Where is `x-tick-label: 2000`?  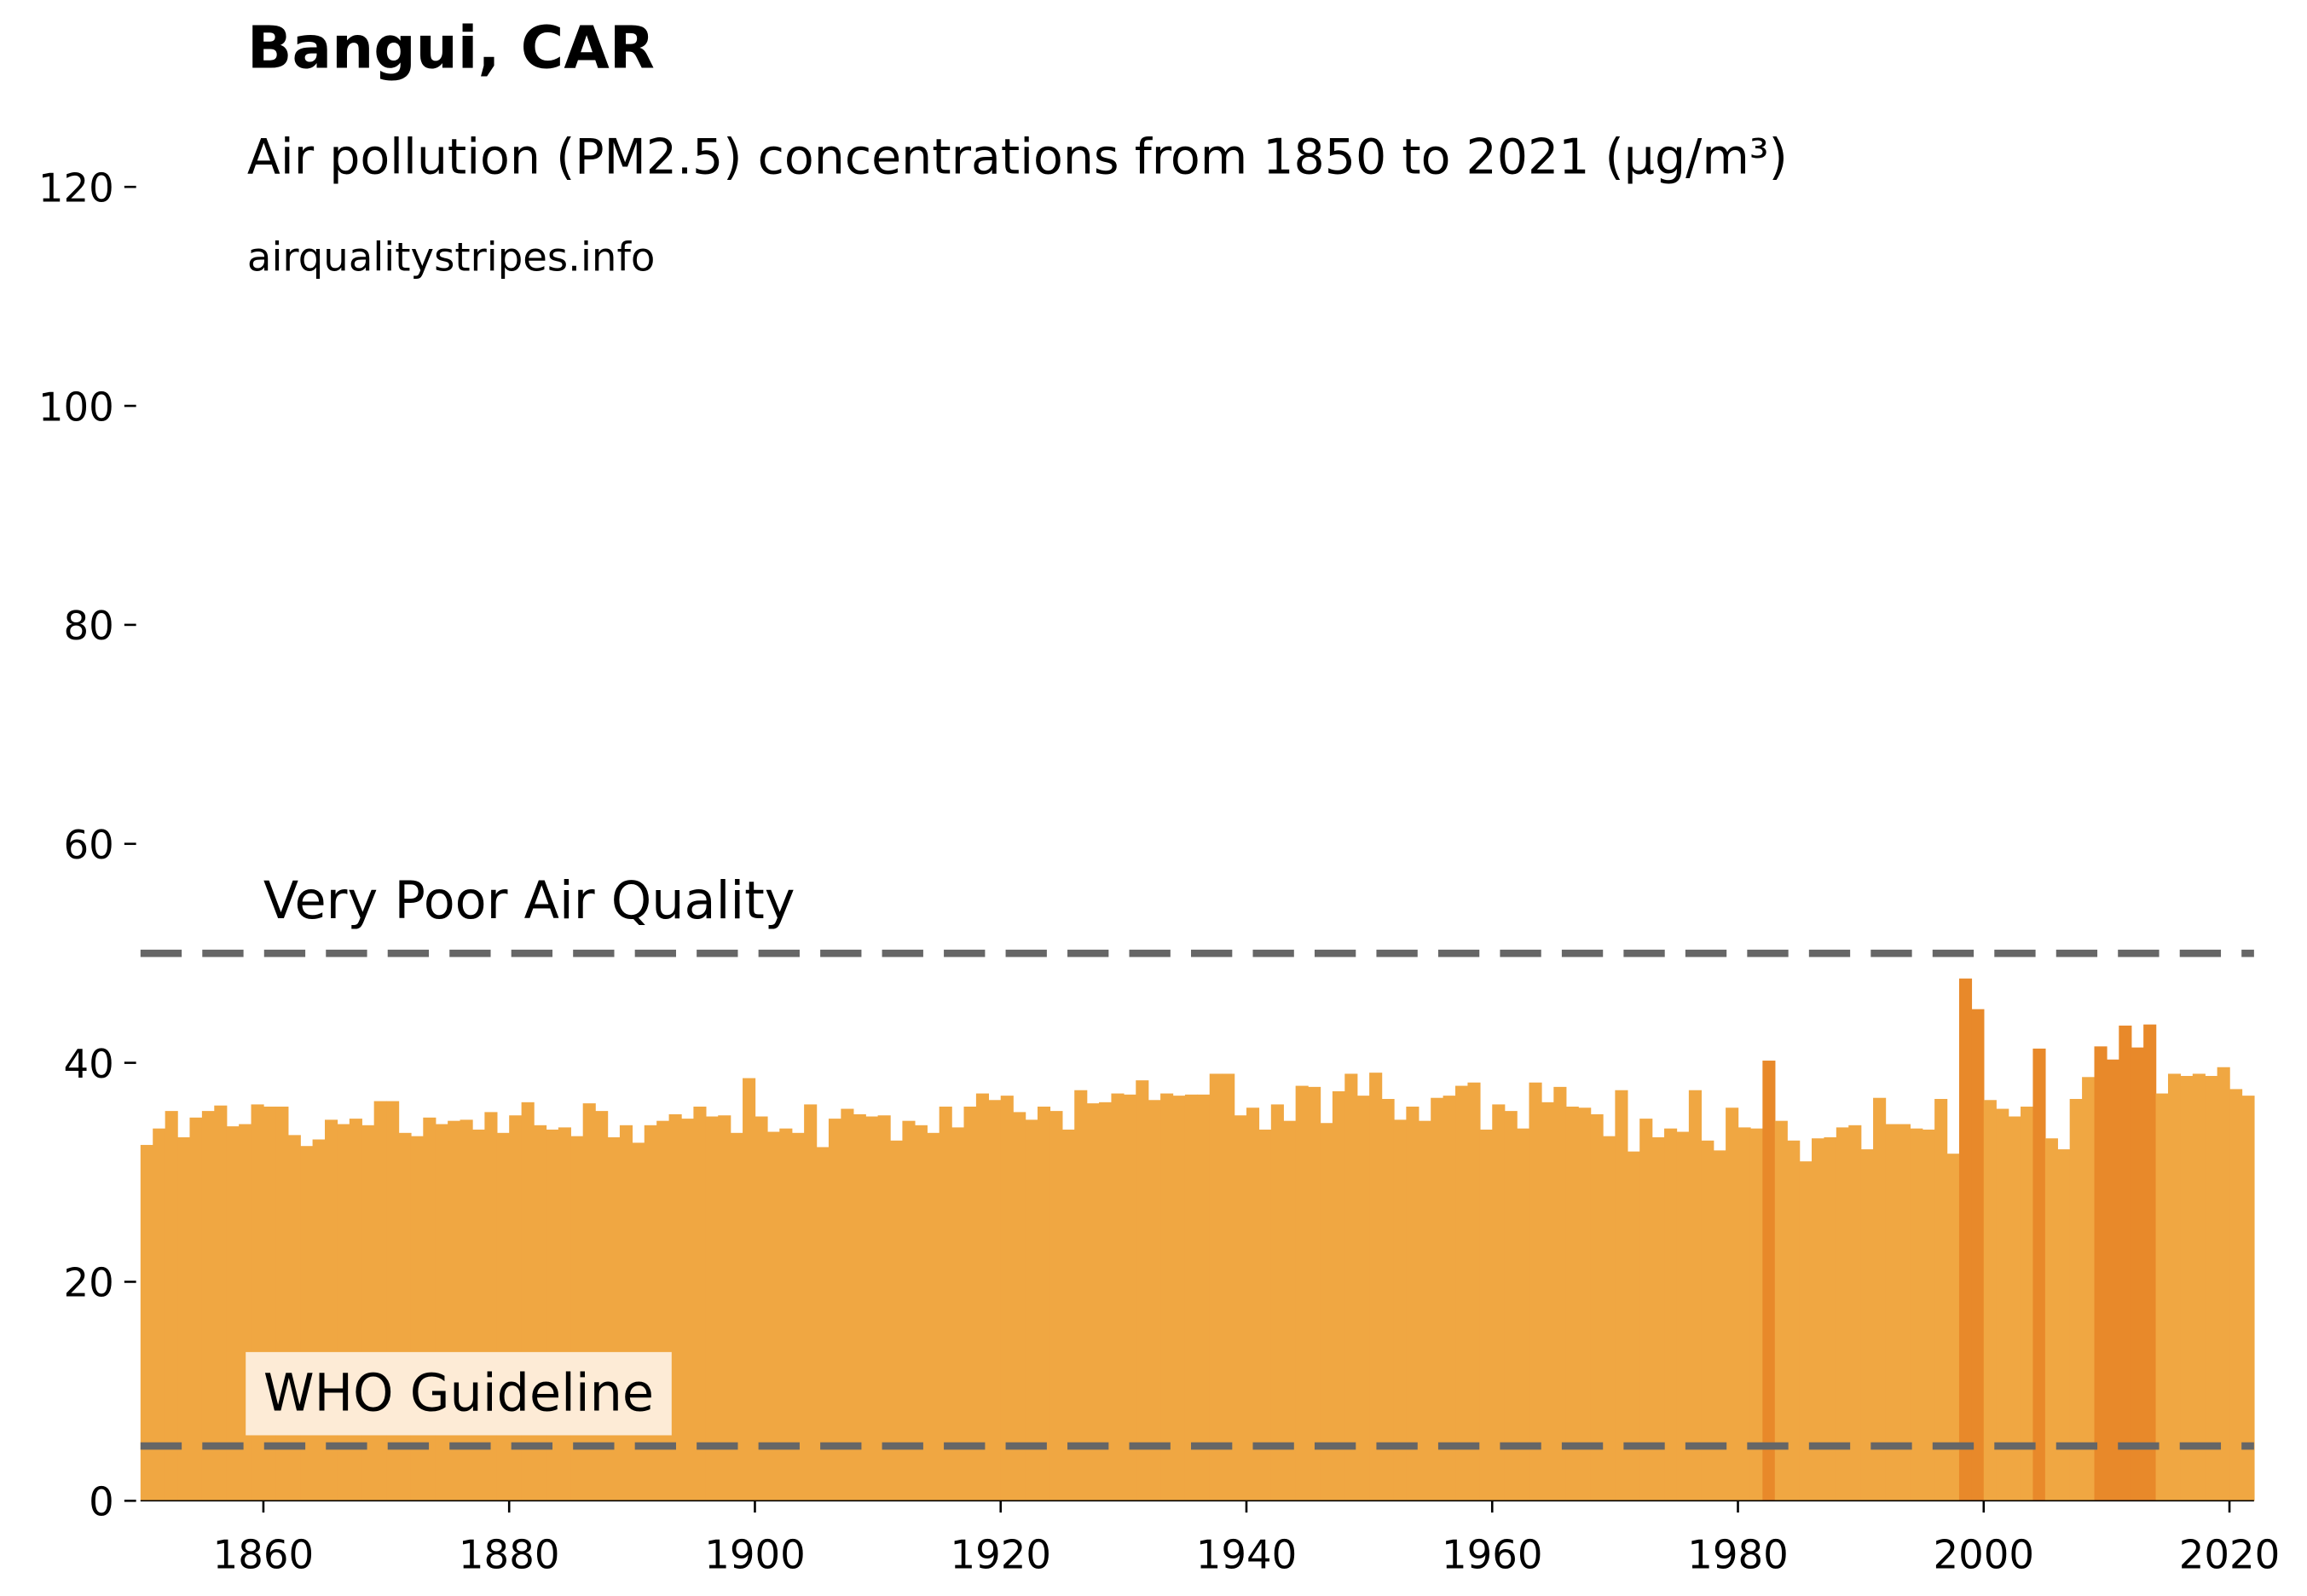
x-tick-label: 2000 is located at coordinates (1985, 1555).